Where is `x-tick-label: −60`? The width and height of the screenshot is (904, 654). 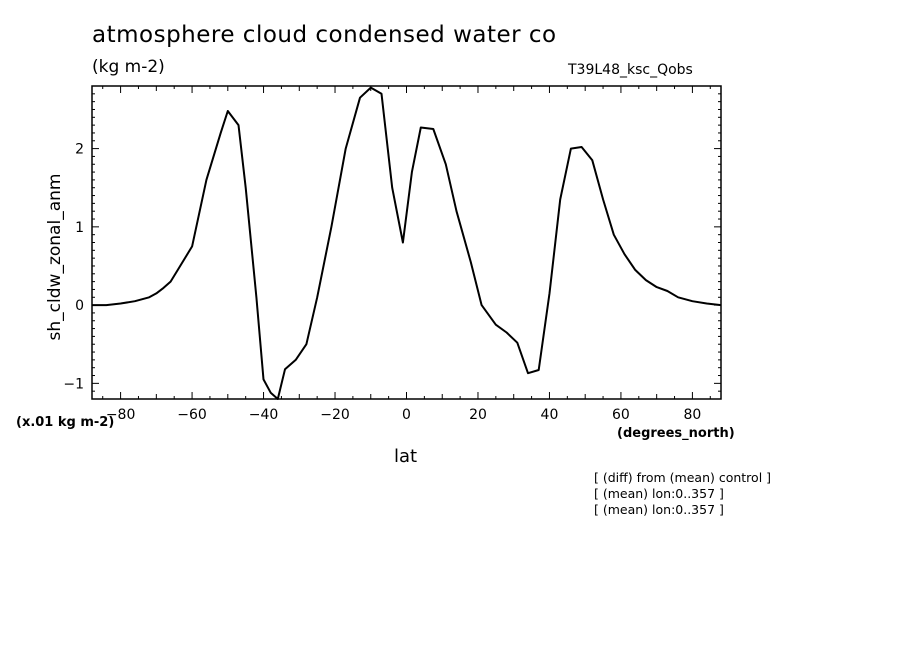 x-tick-label: −60 is located at coordinates (192, 415).